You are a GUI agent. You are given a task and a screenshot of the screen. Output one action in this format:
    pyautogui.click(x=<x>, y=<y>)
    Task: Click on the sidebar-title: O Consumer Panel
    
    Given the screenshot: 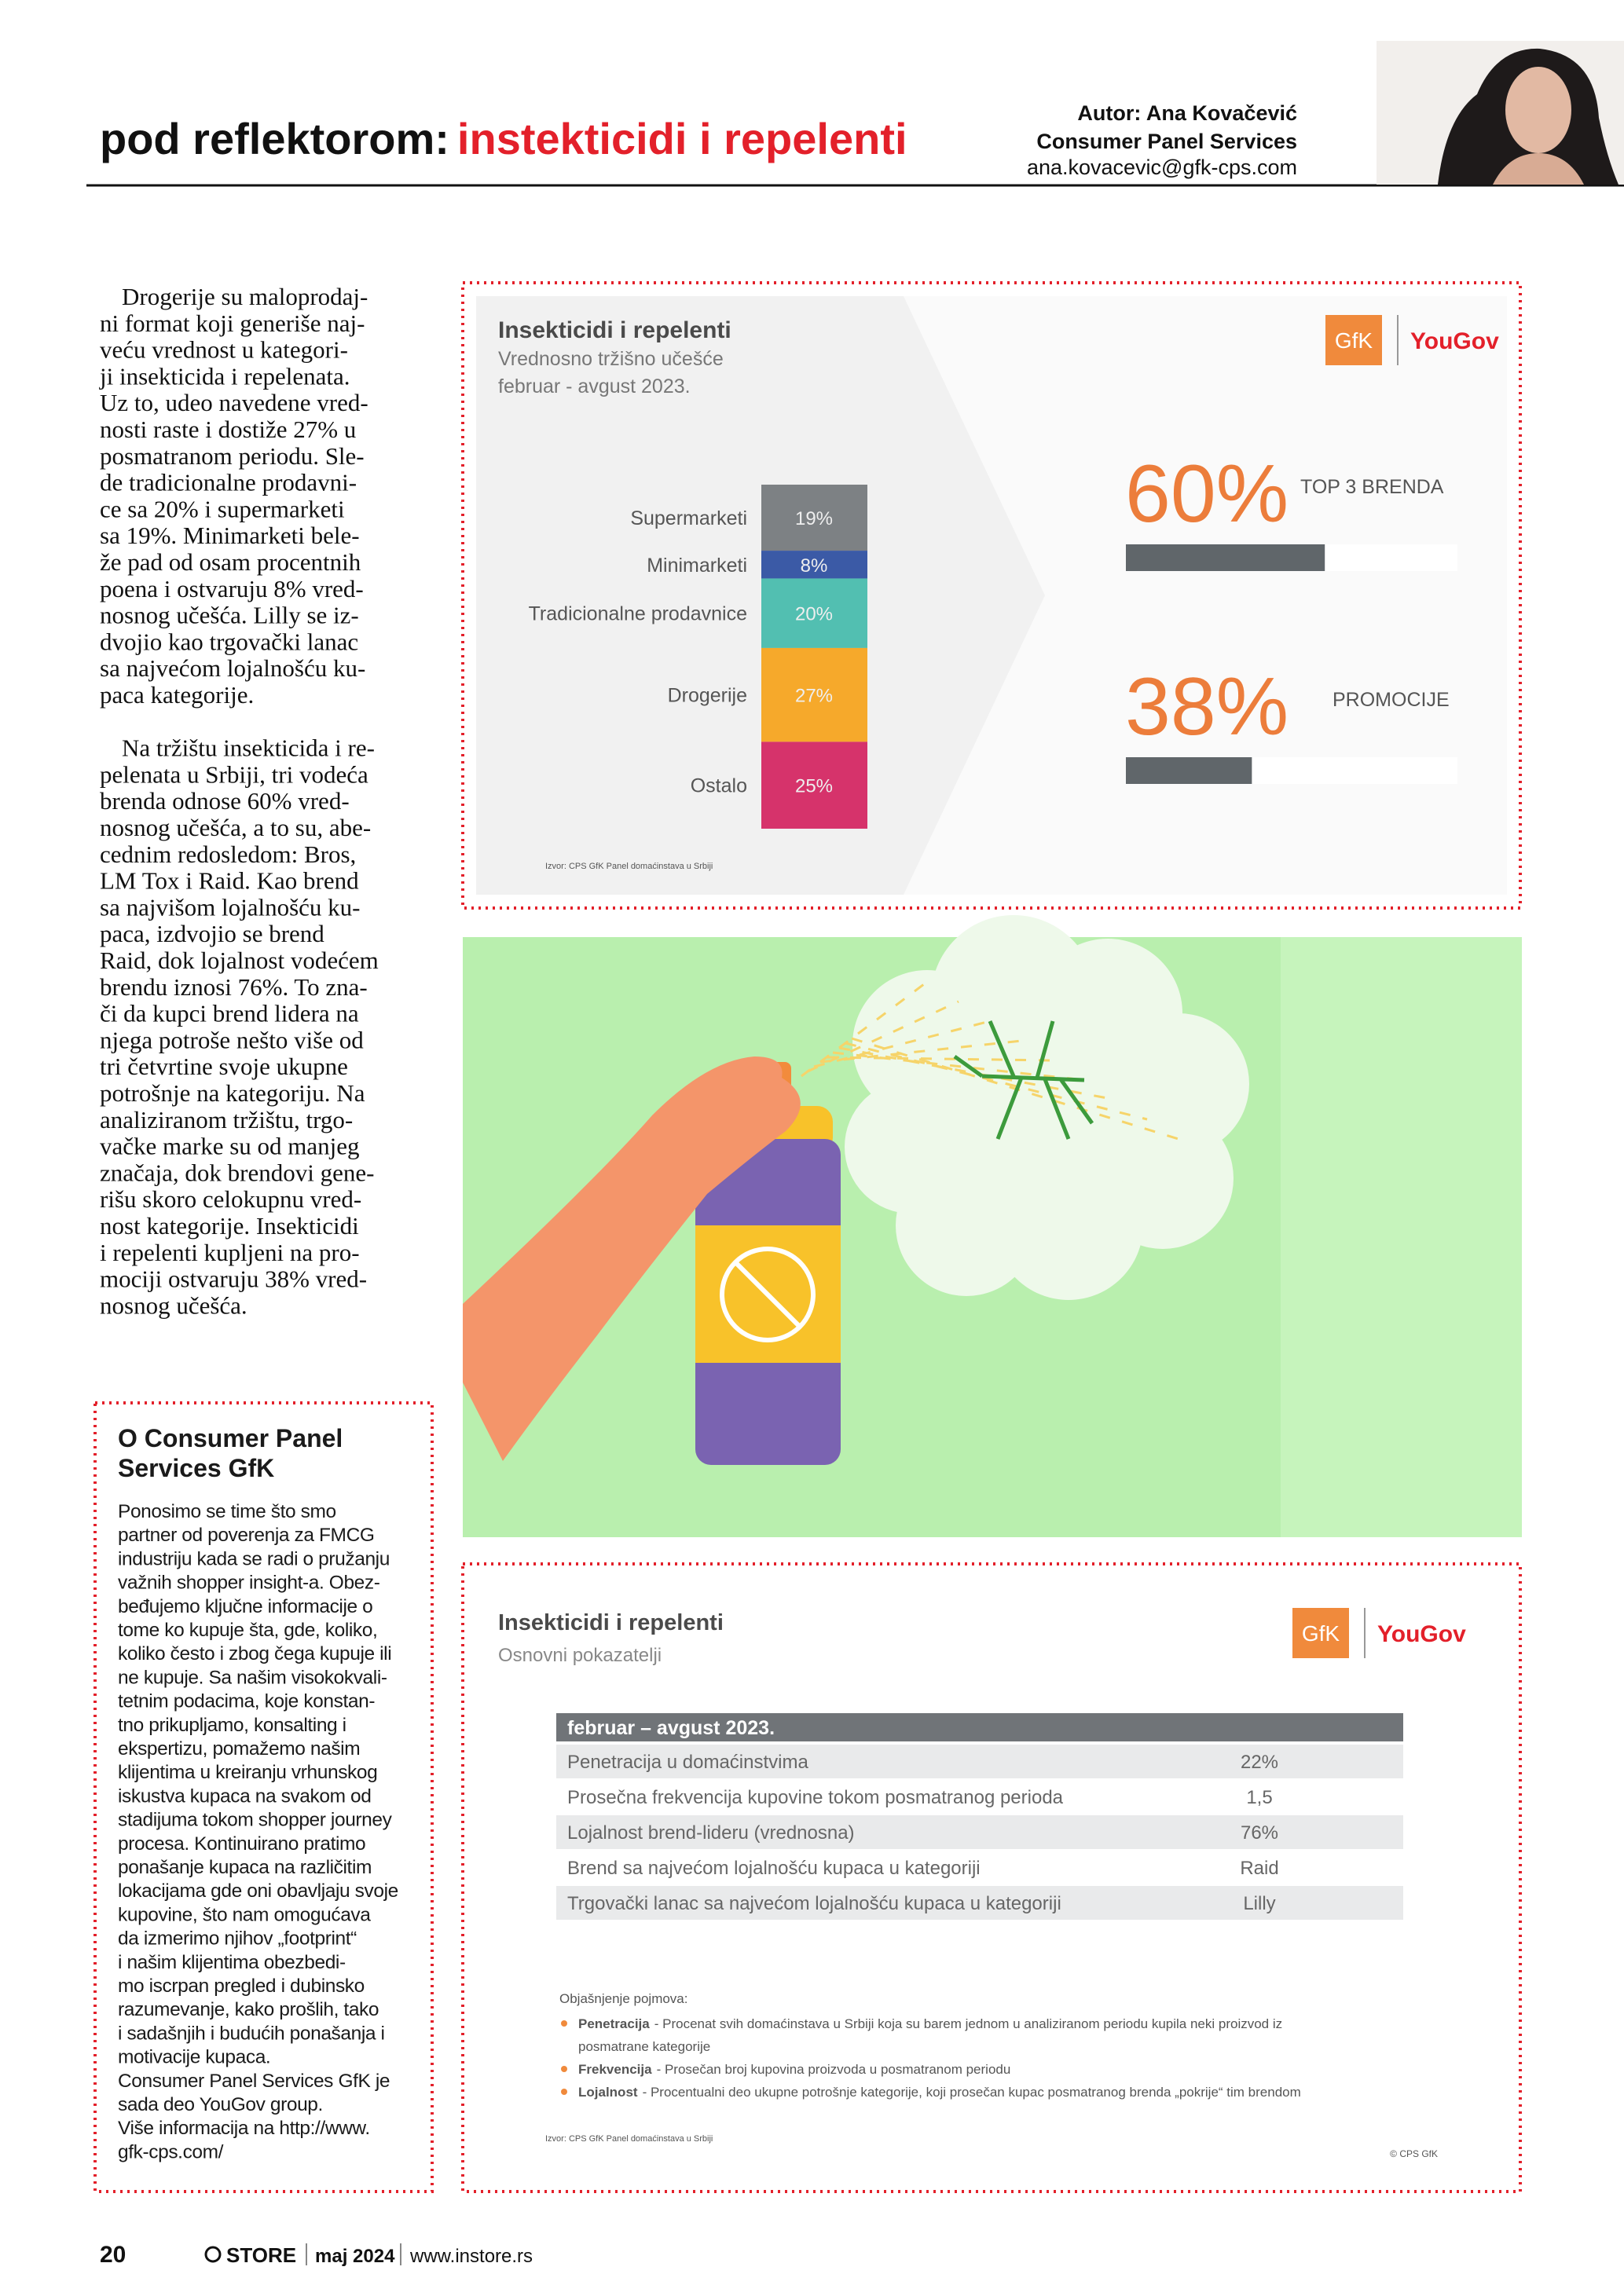 What is the action you would take?
    pyautogui.click(x=231, y=1438)
    